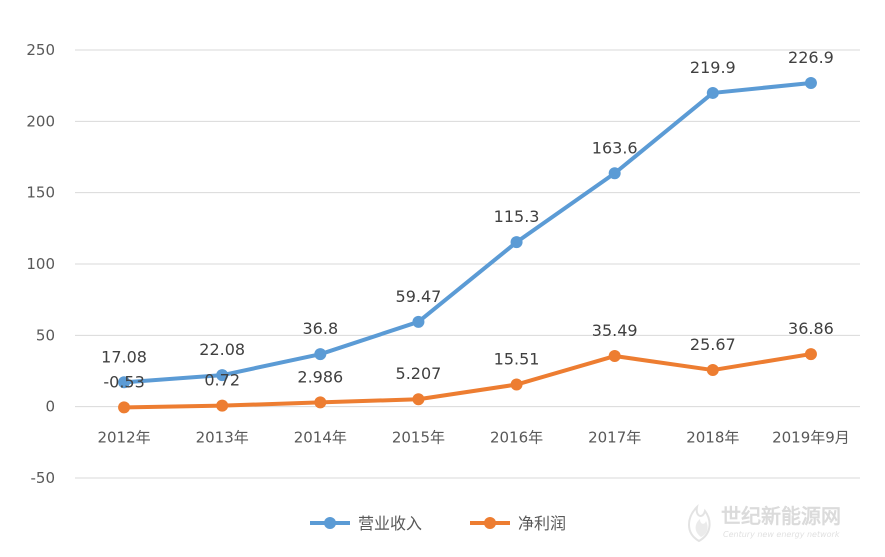 The image size is (885, 557). I want to click on x-tick-label: 2014年, so click(320, 438).